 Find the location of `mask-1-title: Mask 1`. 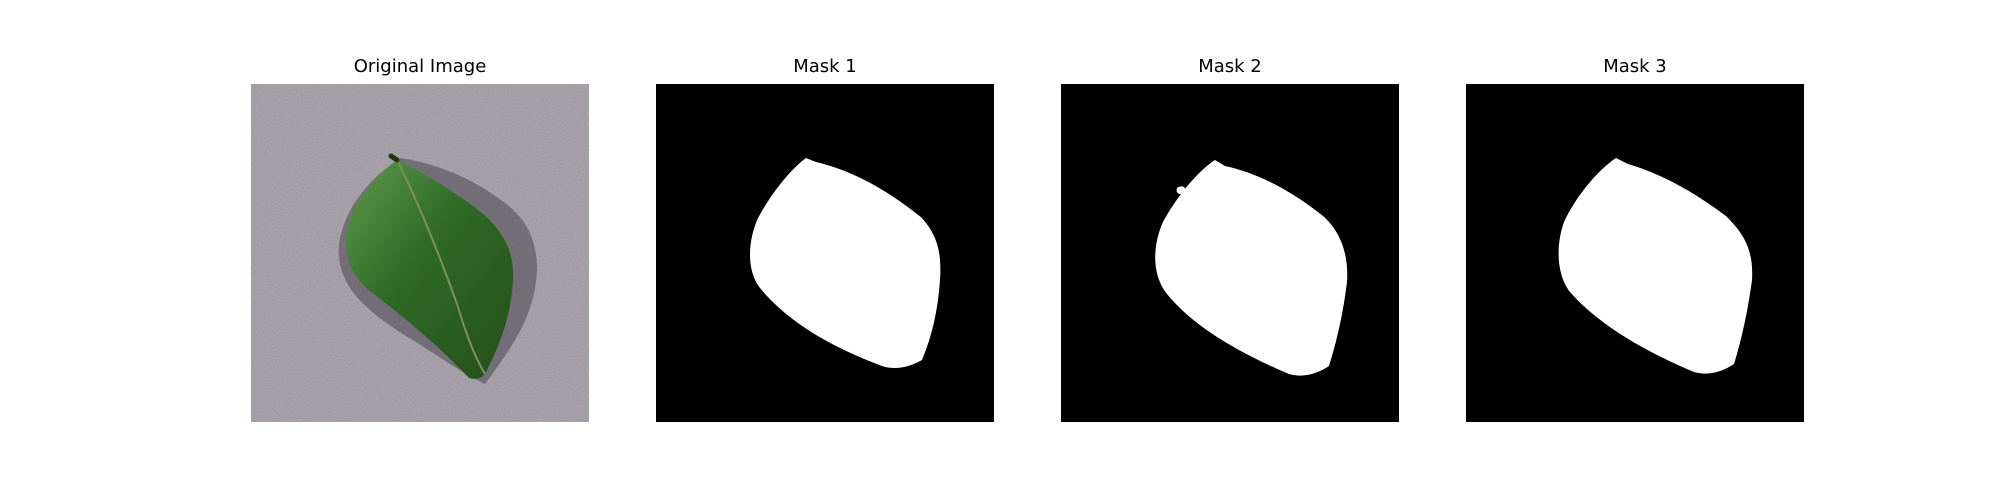

mask-1-title: Mask 1 is located at coordinates (825, 66).